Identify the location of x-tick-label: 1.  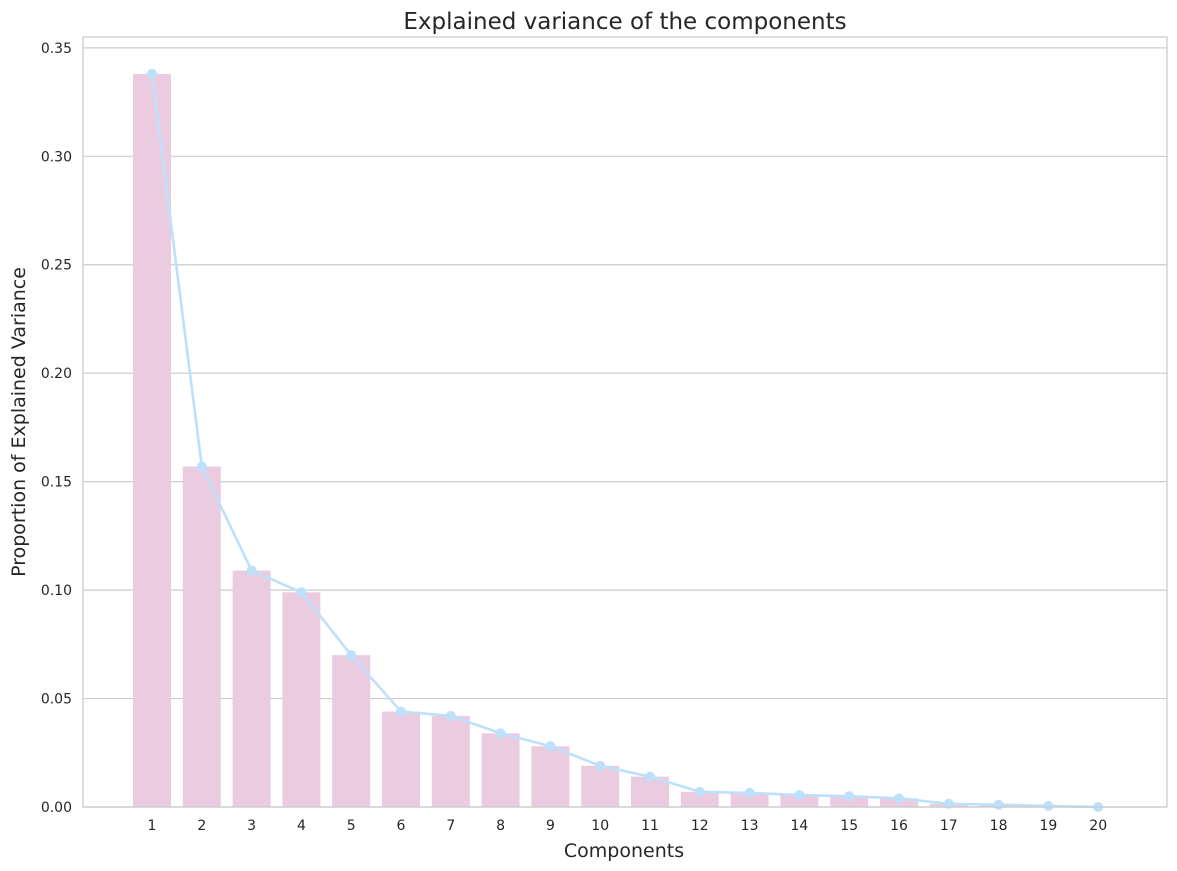
(152, 826).